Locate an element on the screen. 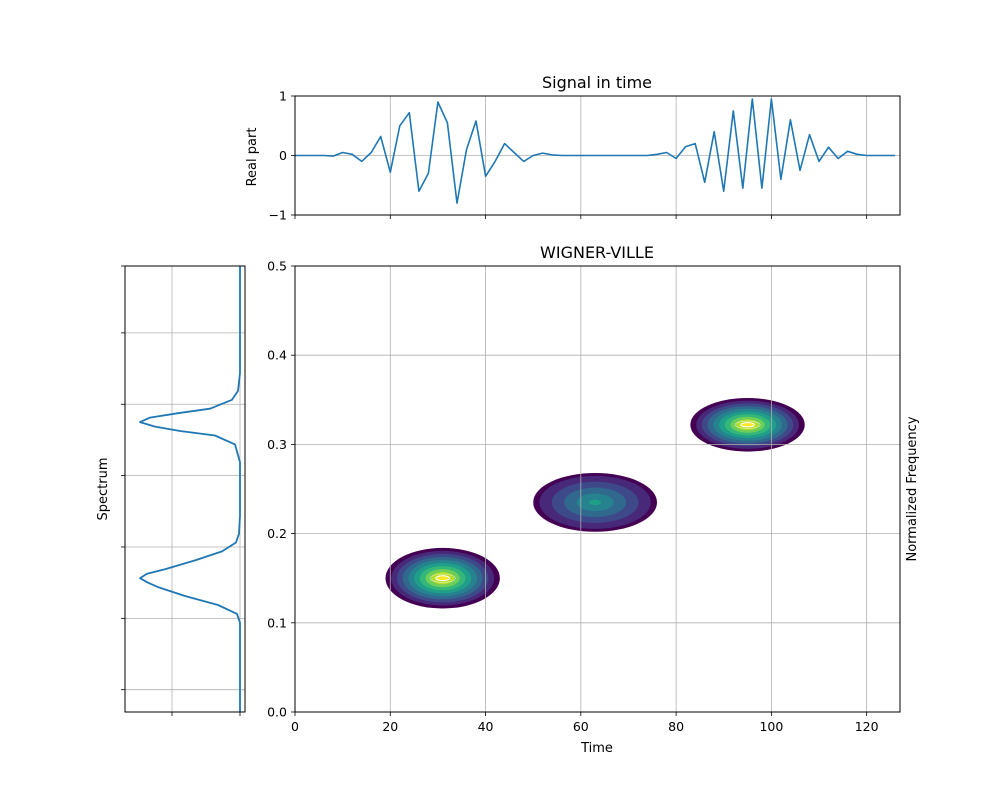  spectrum-ylabel: Spectrum is located at coordinates (103, 489).